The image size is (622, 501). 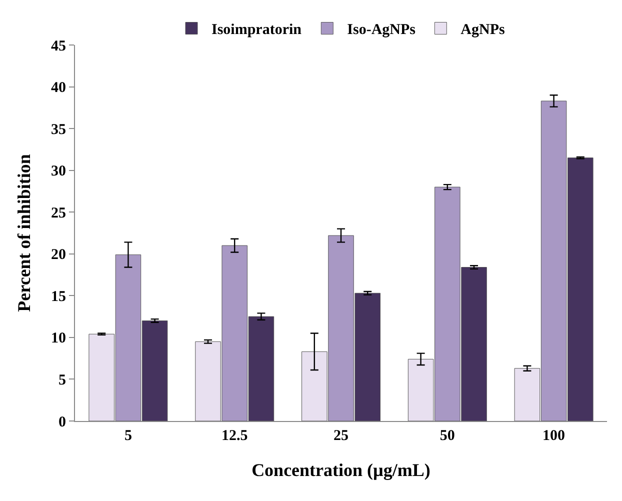 I want to click on x-tick-label: 5, so click(x=128, y=436).